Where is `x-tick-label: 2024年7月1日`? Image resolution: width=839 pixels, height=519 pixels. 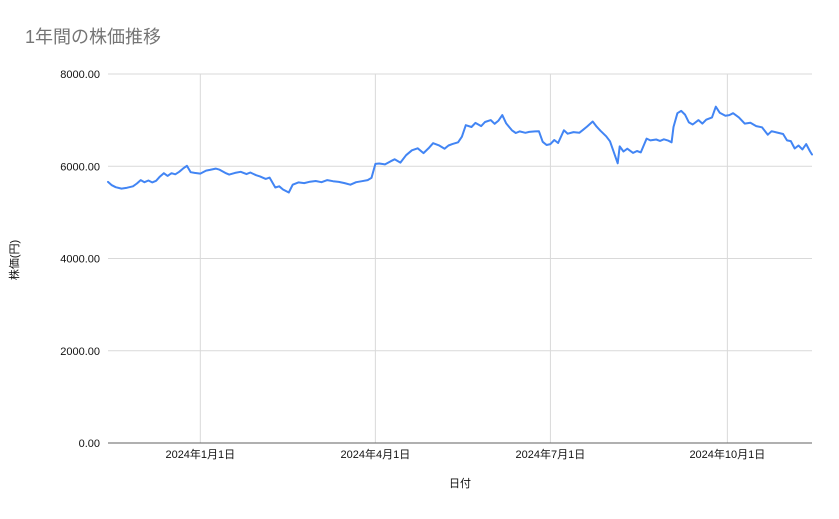 x-tick-label: 2024年7月1日 is located at coordinates (551, 454).